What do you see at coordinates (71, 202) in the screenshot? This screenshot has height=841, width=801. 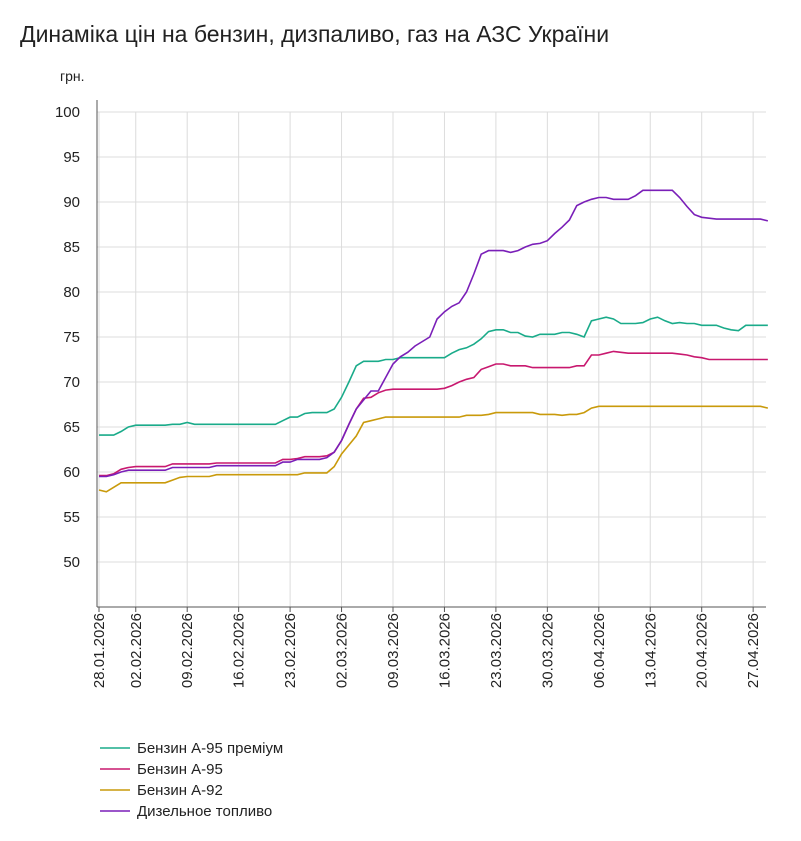 I see `y-tick-label: 90` at bounding box center [71, 202].